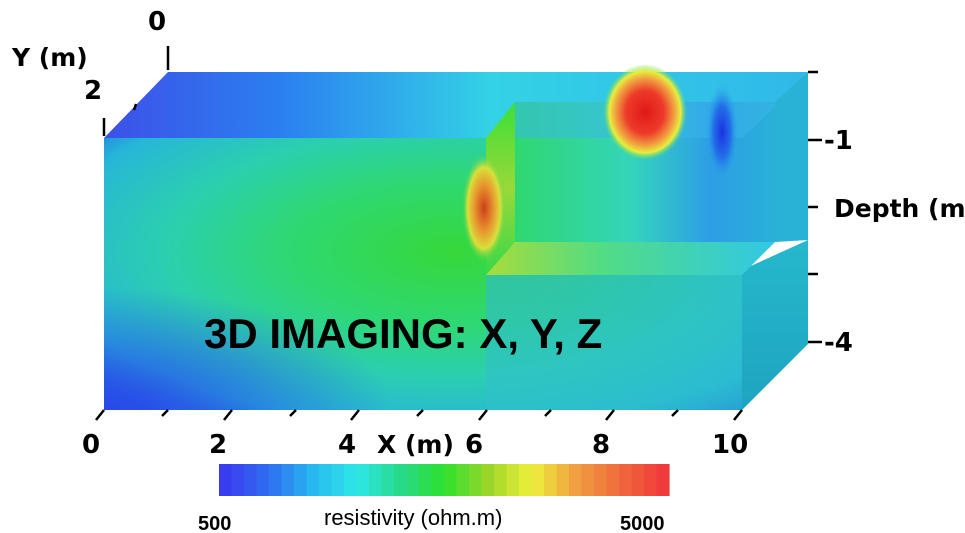  What do you see at coordinates (49, 57) in the screenshot?
I see `y-axis-label: Y (m)` at bounding box center [49, 57].